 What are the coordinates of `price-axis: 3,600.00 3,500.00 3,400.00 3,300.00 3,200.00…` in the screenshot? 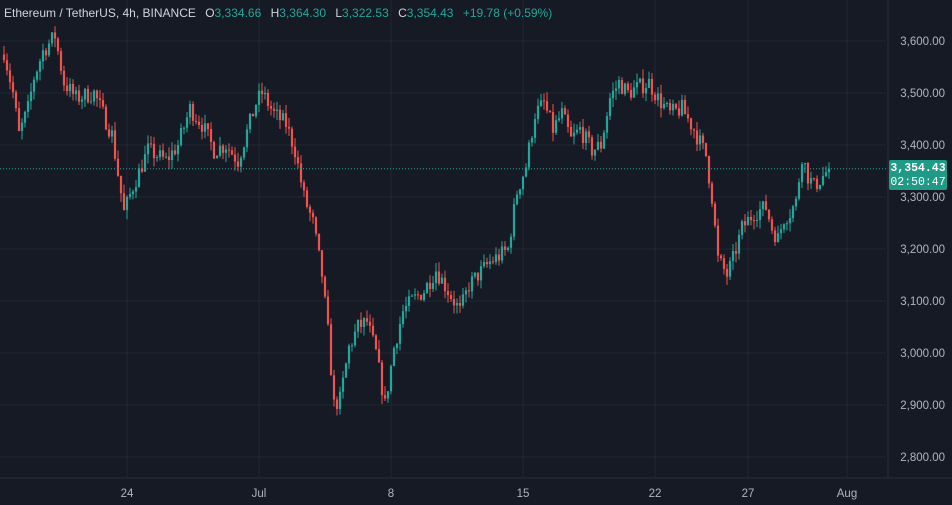 It's located at (922, 250).